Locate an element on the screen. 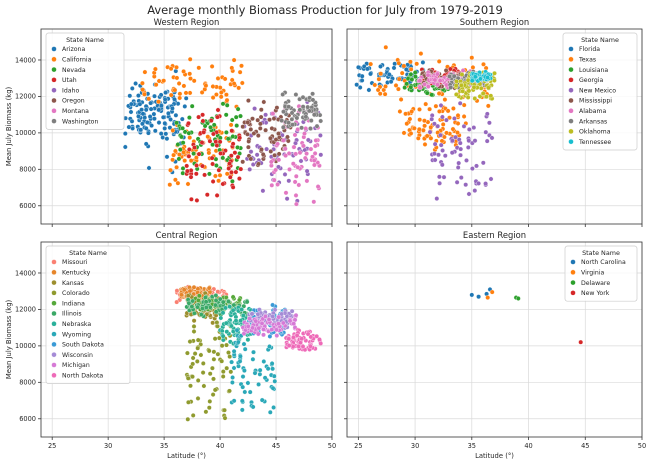 This screenshot has width=650, height=461. legend-entry: Nevada is located at coordinates (74, 70).